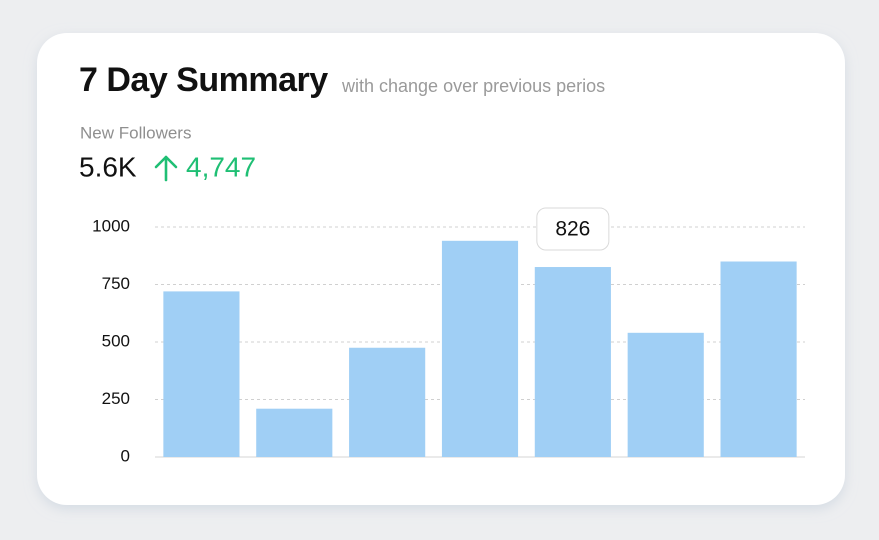 The height and width of the screenshot is (540, 879). What do you see at coordinates (111, 225) in the screenshot?
I see `y-tick-label: 1000` at bounding box center [111, 225].